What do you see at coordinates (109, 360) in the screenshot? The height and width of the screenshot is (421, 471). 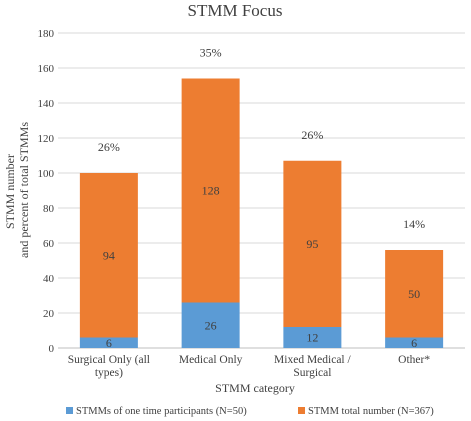 I see `category-label: Surgical Only (all` at bounding box center [109, 360].